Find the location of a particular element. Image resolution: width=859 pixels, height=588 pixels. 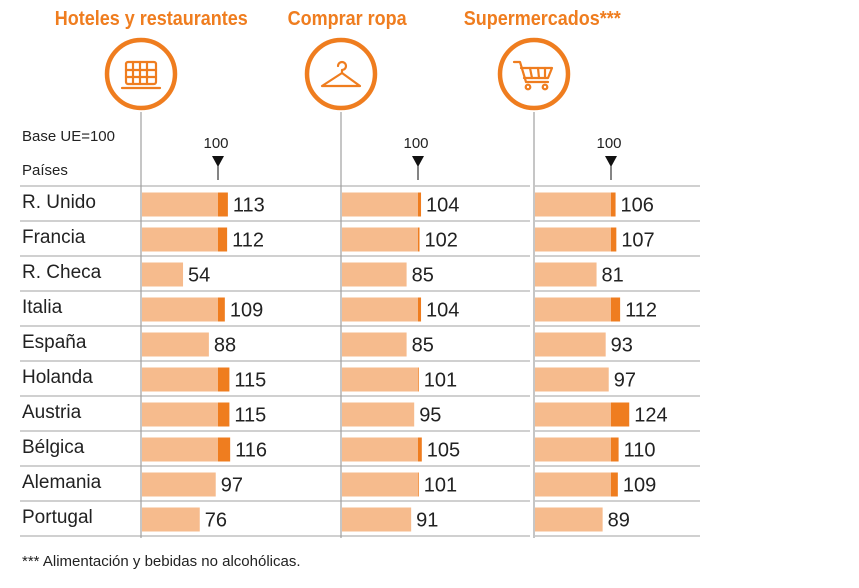

icon-ring is located at coordinates (534, 74).